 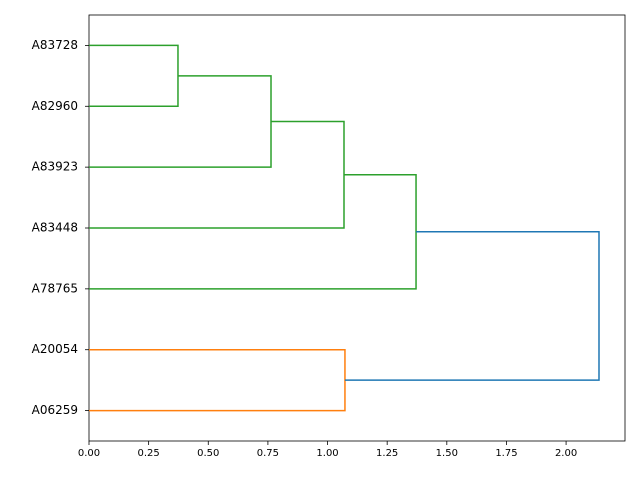 I want to click on x-tick-label: 1.50, so click(x=447, y=453).